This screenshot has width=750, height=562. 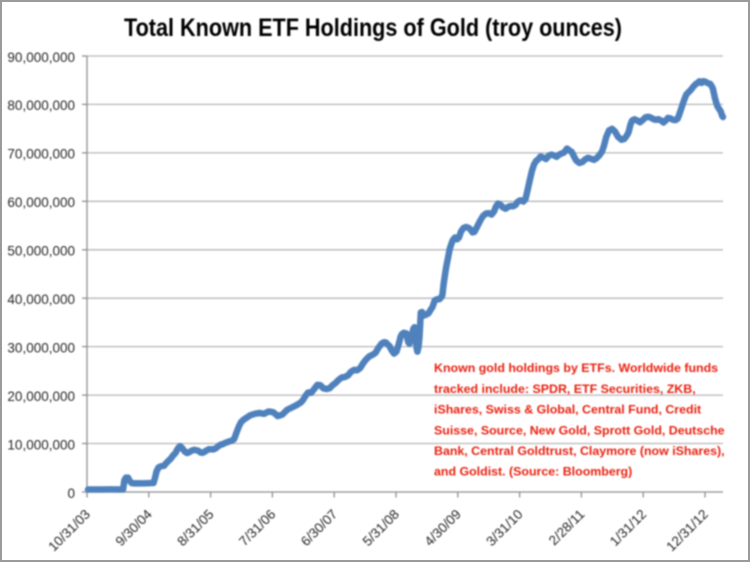 I want to click on svg-text: 80,000,000, so click(x=41, y=105).